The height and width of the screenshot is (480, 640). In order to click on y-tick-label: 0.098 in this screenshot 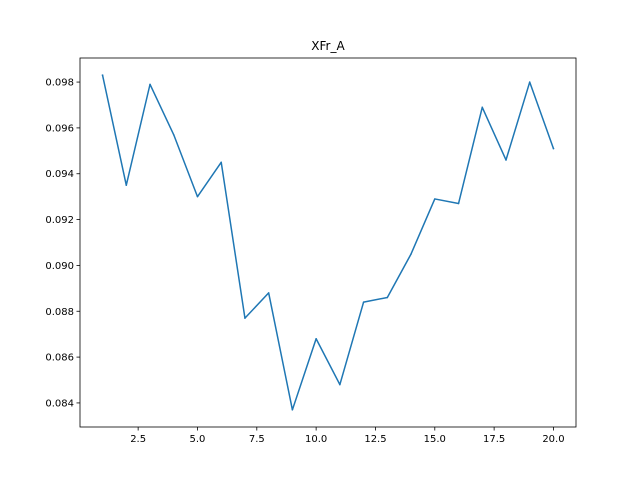, I will do `click(59, 83)`.